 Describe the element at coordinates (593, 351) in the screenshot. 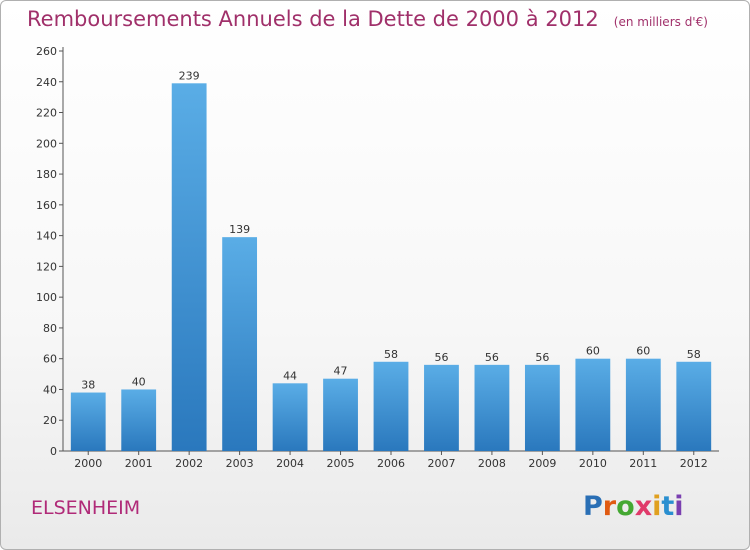

I see `value-label-2010: 60` at that location.